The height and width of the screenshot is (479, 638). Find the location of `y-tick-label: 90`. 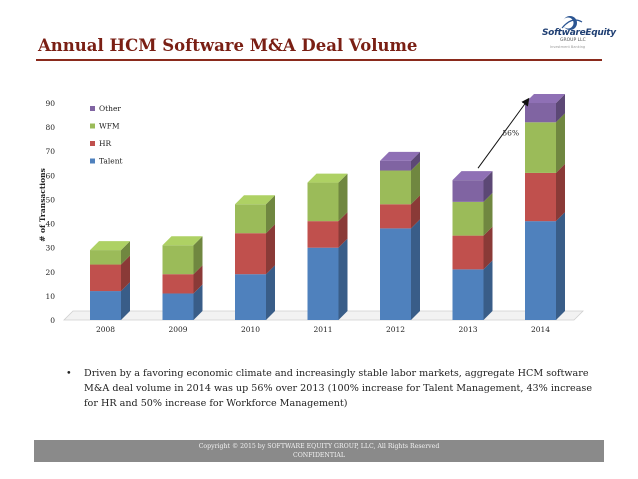

y-tick-label: 90 is located at coordinates (50, 103).